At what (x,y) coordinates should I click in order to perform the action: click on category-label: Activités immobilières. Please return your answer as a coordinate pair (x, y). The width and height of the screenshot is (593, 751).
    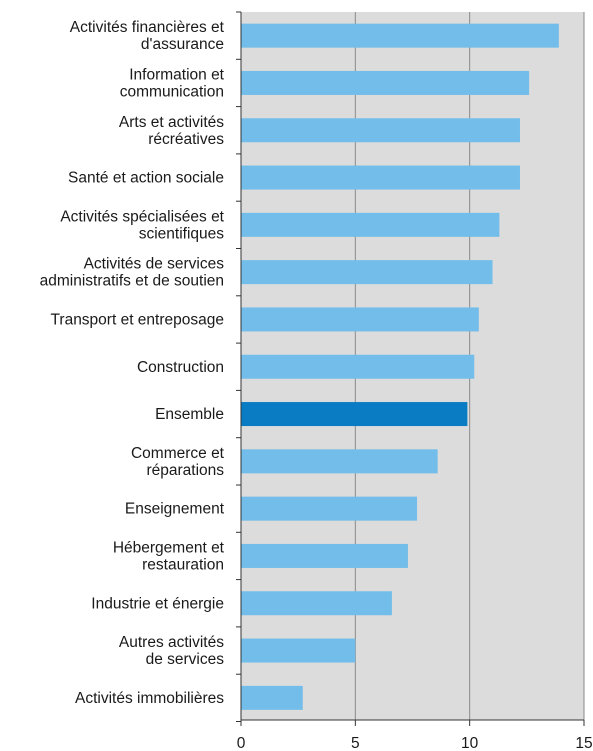
    Looking at the image, I should click on (149, 698).